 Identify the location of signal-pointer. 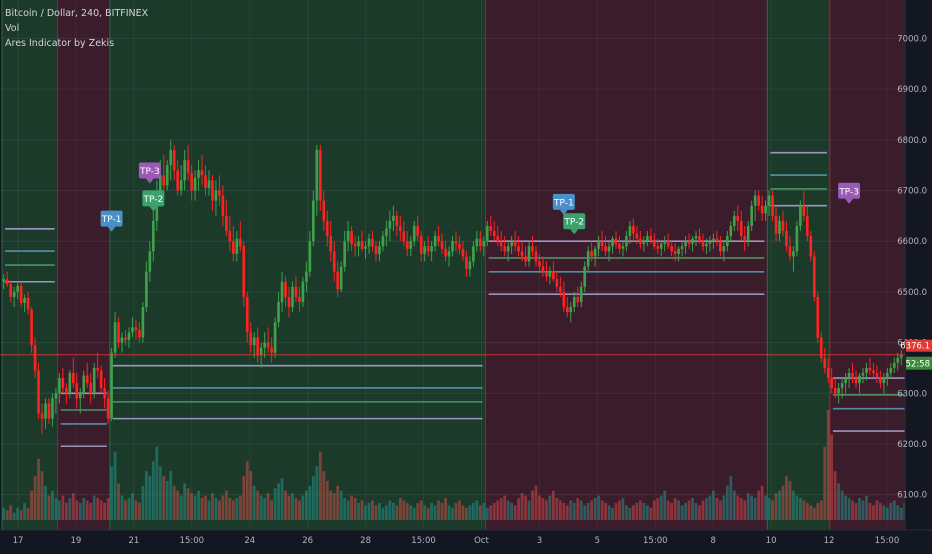
(574, 232).